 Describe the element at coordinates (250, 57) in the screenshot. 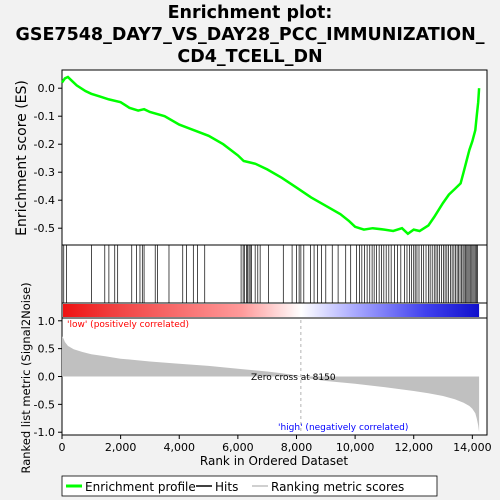

I see `title-line-3: CD4_TCELL_DN` at that location.